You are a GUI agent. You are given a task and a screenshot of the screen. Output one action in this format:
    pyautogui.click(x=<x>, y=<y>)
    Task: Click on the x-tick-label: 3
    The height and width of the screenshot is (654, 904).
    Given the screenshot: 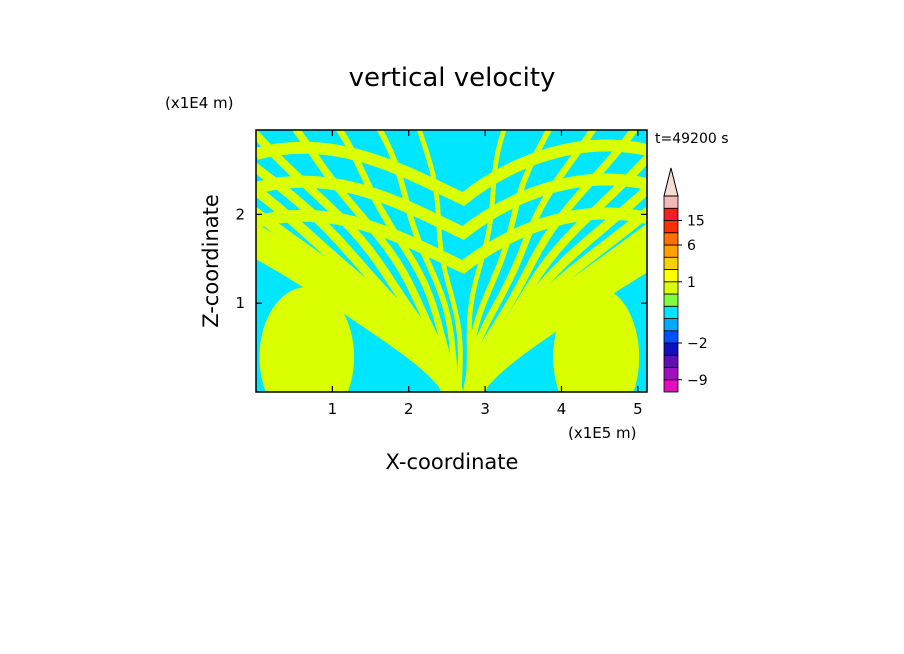 What is the action you would take?
    pyautogui.click(x=485, y=409)
    